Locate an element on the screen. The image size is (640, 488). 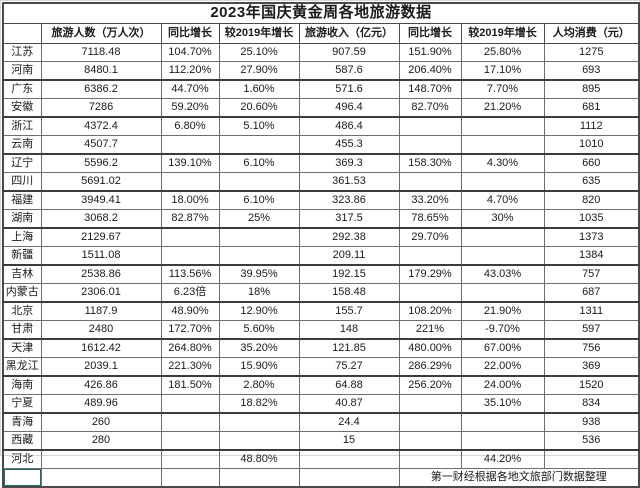
data-cell: 5.60% is located at coordinates (259, 330).